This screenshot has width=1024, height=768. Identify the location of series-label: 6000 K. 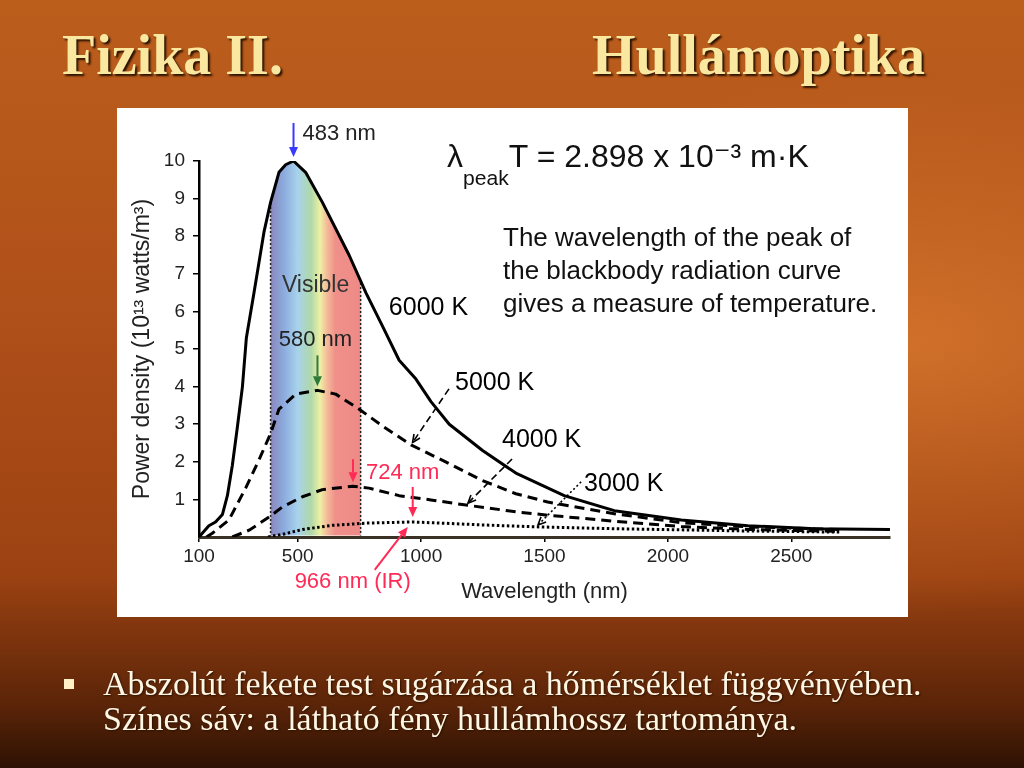
(428, 306).